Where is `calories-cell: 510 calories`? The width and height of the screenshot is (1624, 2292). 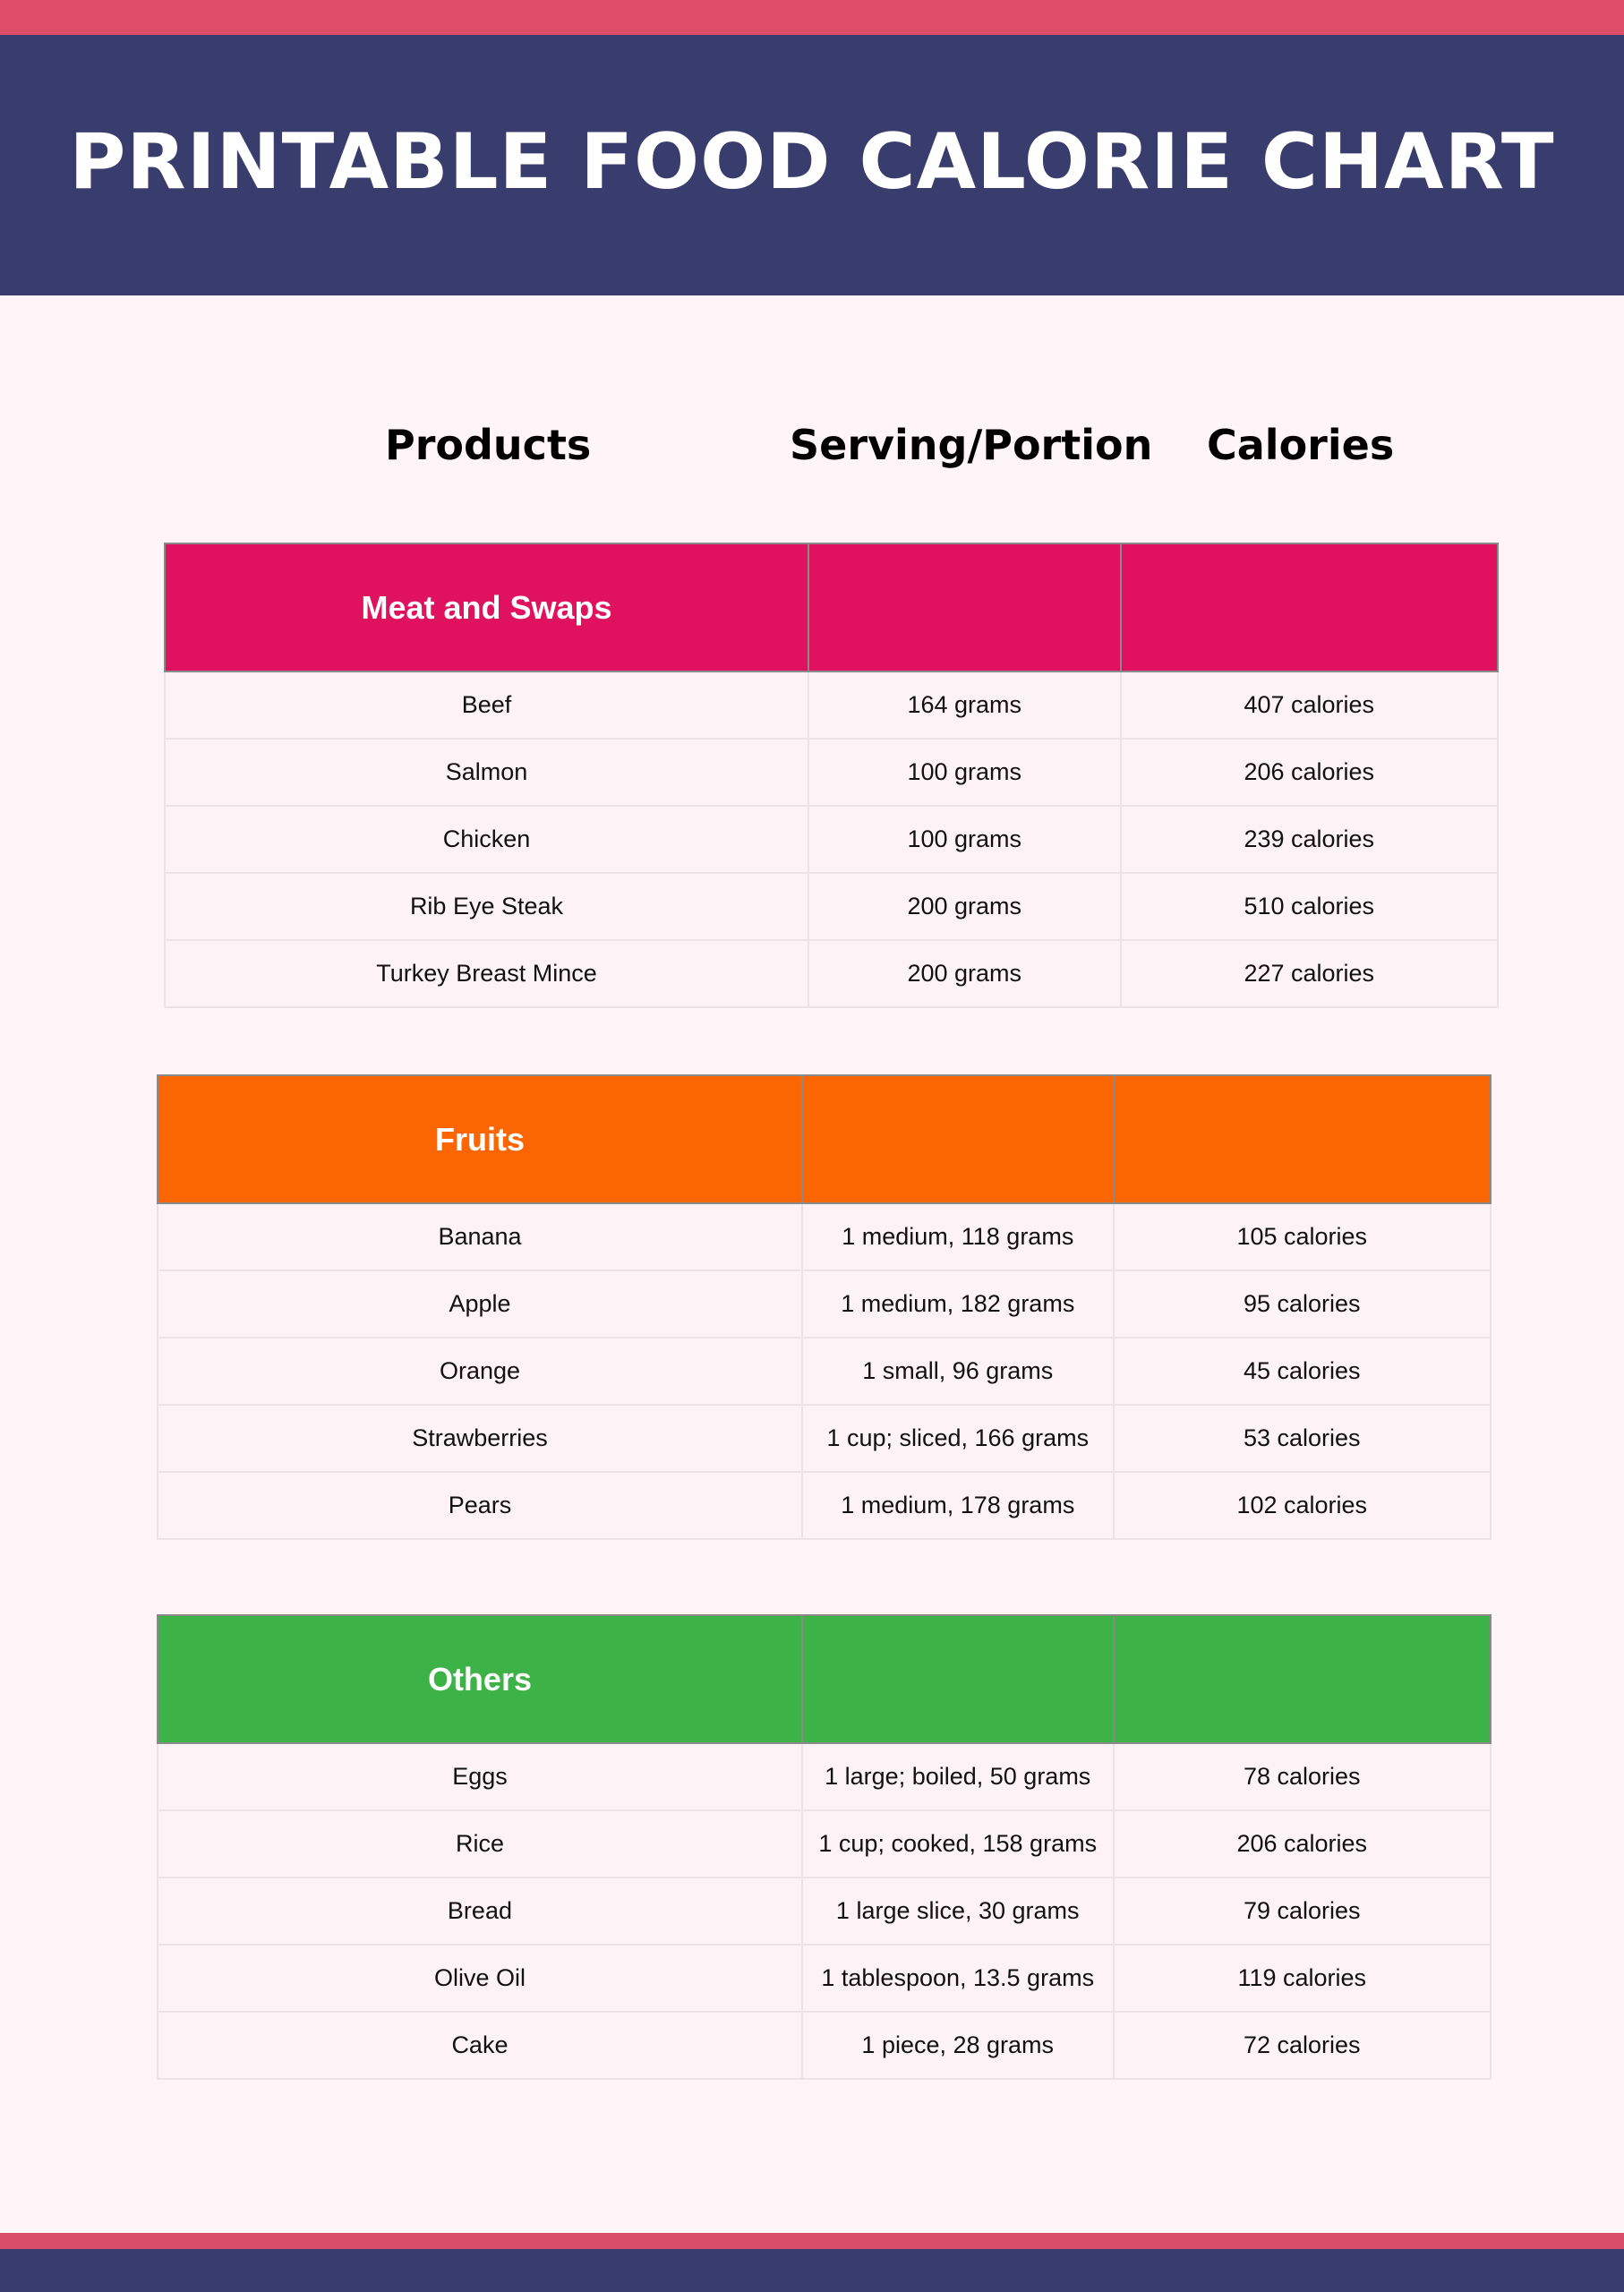 calories-cell: 510 calories is located at coordinates (1309, 906).